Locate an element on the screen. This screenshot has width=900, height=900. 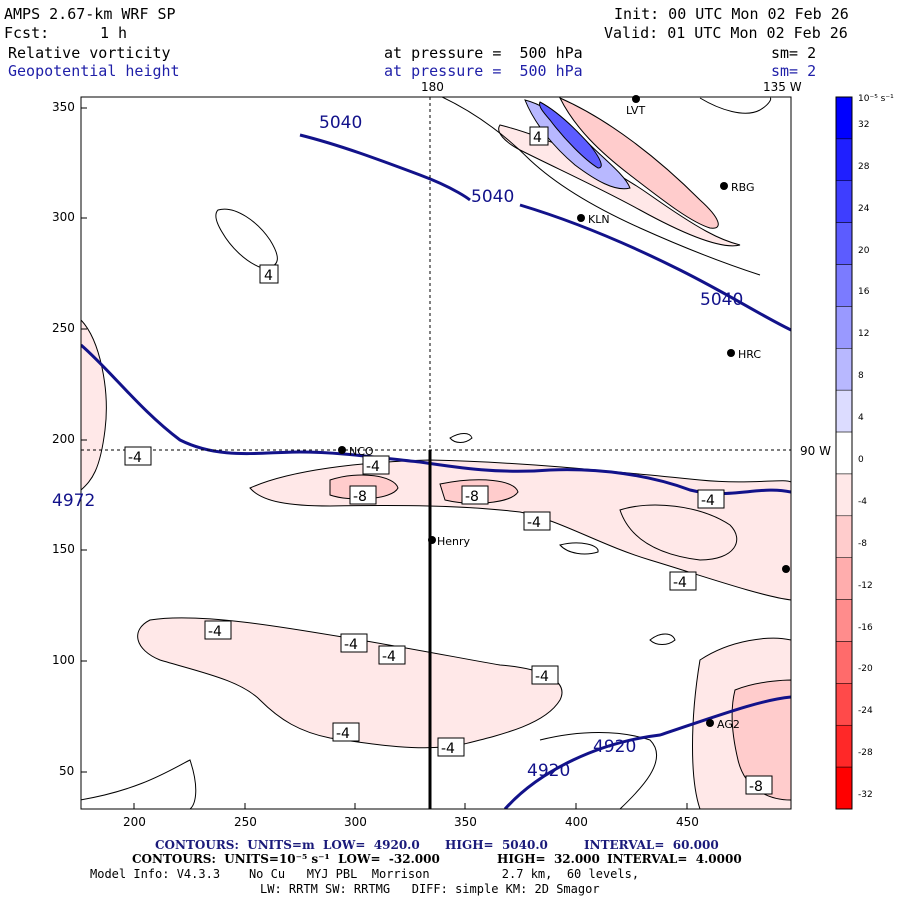
forecast-label: Fcst: is located at coordinates (27, 33).